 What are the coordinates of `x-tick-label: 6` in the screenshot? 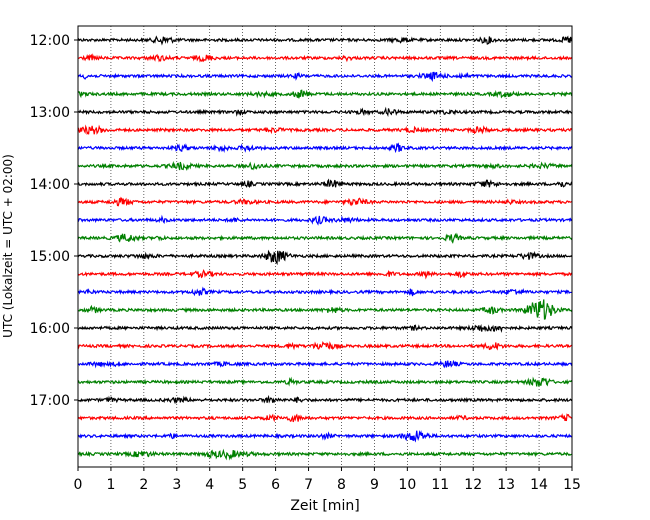 It's located at (275, 485).